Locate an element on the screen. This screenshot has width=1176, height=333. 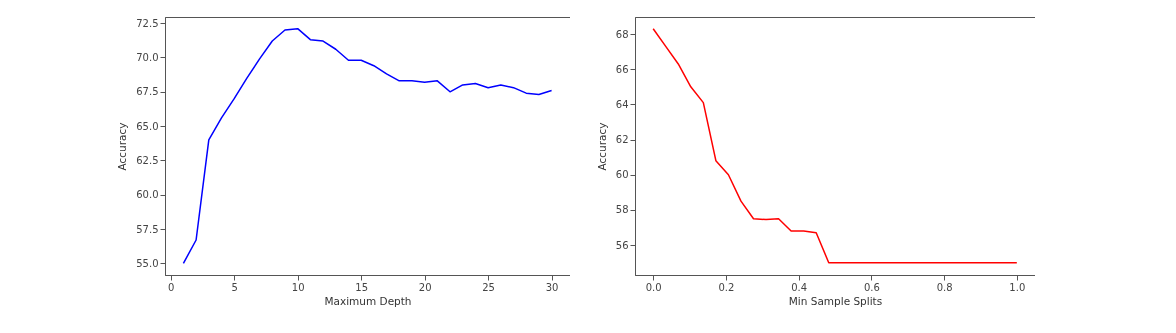
y-tick-label: 55.0 is located at coordinates (147, 263).